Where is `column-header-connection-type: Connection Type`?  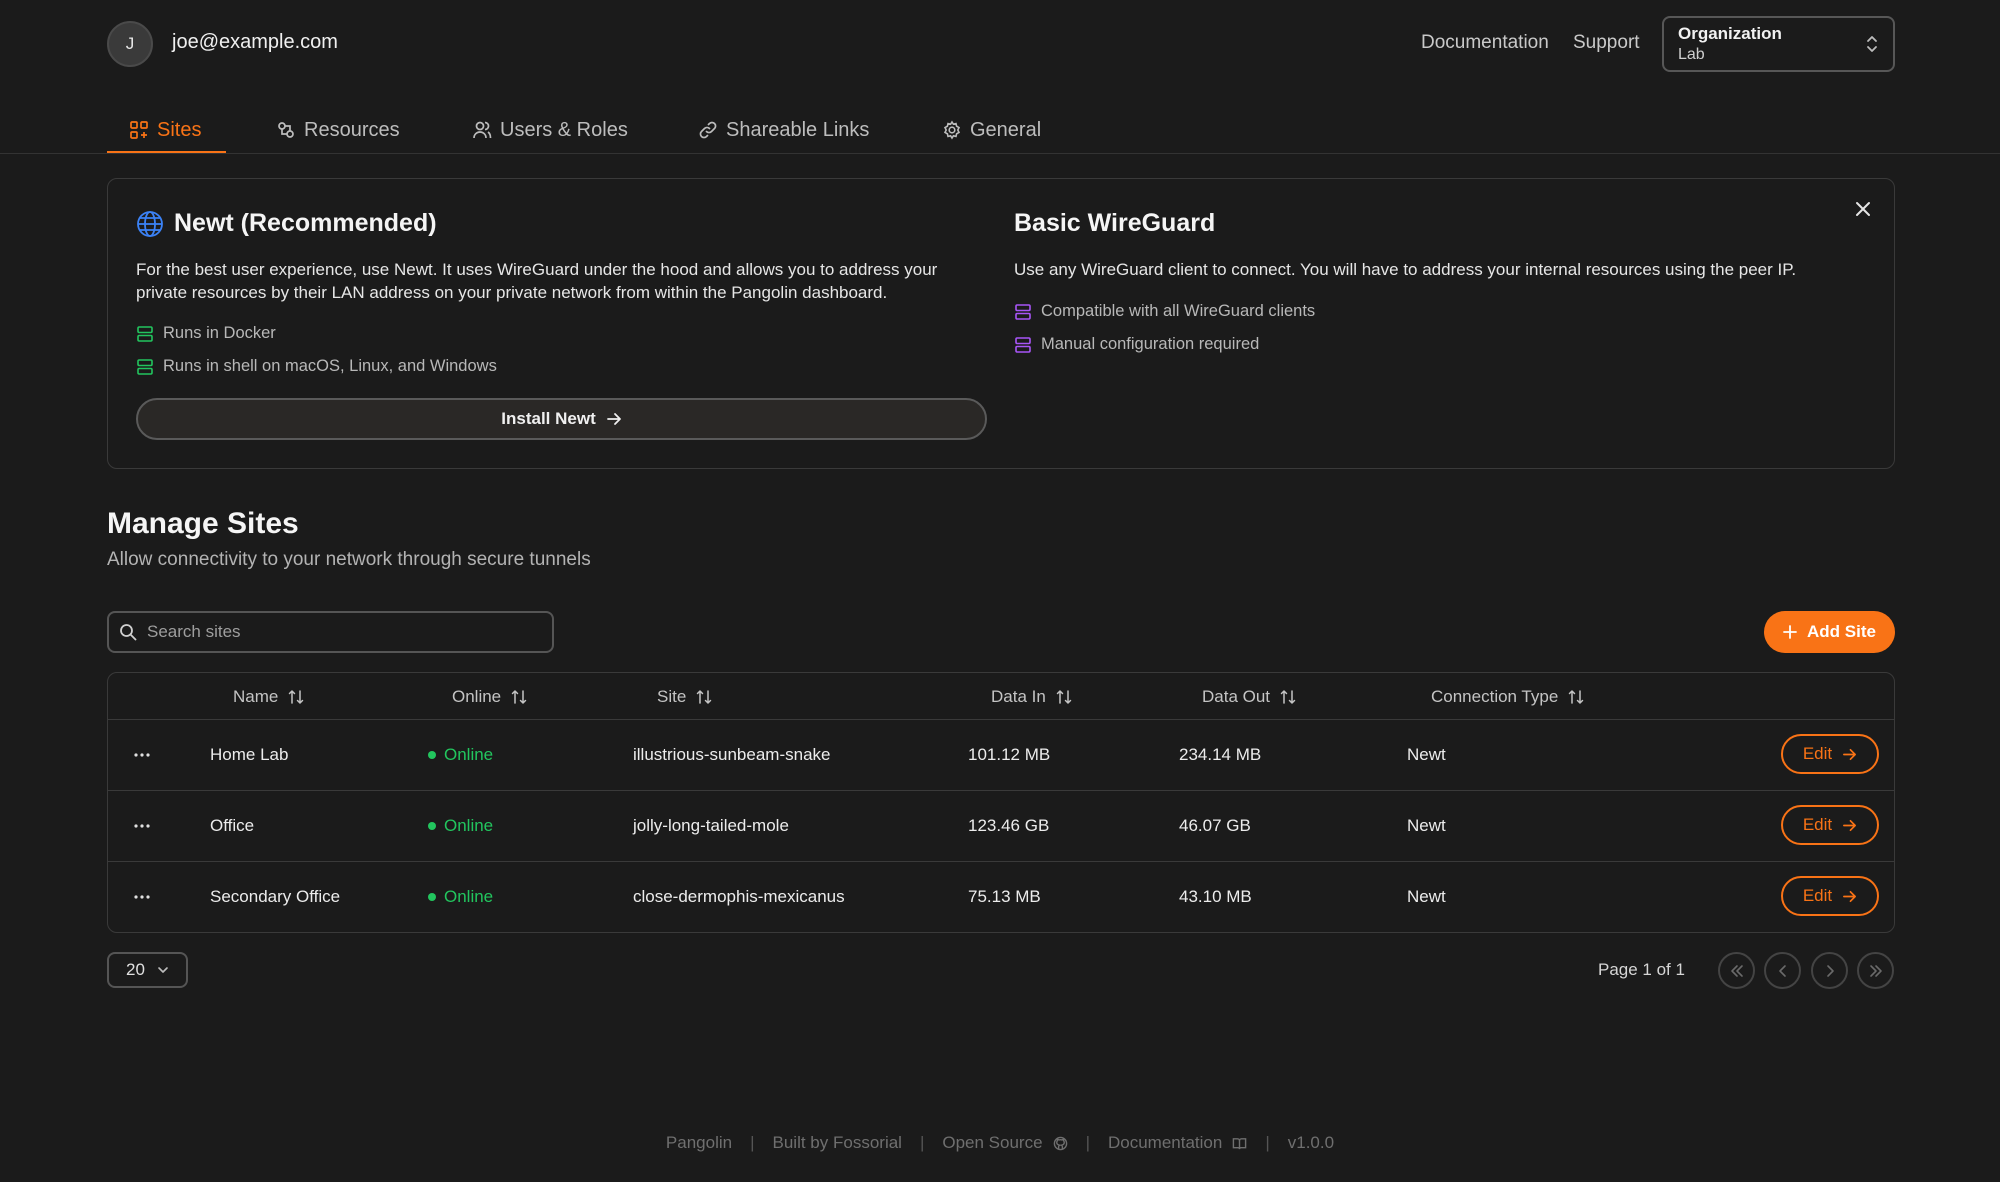 column-header-connection-type: Connection Type is located at coordinates (1507, 697).